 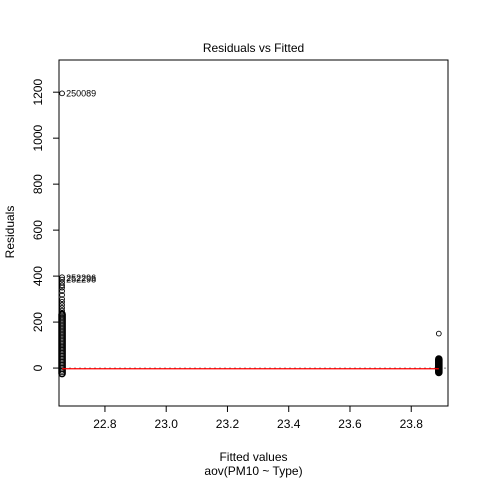 What do you see at coordinates (253, 471) in the screenshot?
I see `x-axis-sublabel: aov(PM10 ~ Type)` at bounding box center [253, 471].